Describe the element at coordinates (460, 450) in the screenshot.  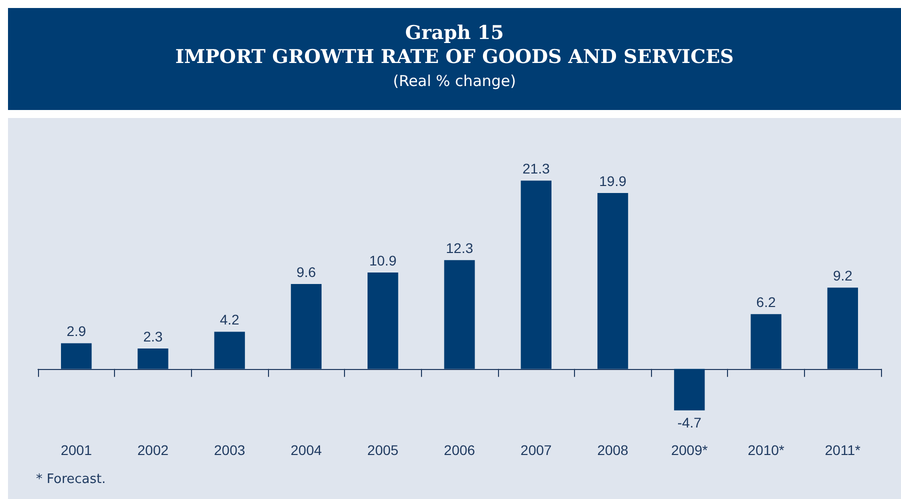
I see `x-tick-label: 2006` at that location.